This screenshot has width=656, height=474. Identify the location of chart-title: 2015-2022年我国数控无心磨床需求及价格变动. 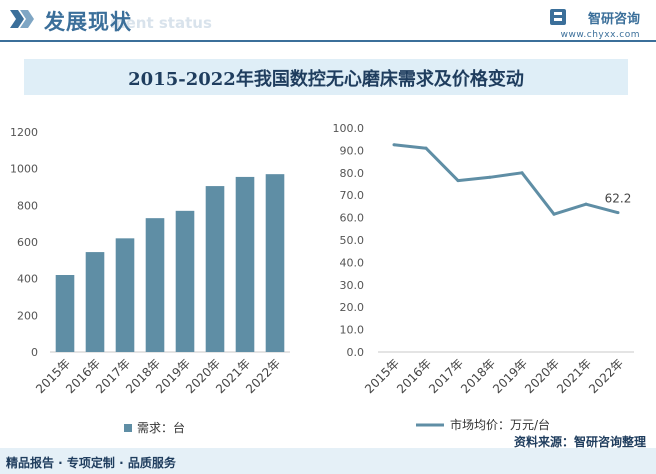
(326, 79).